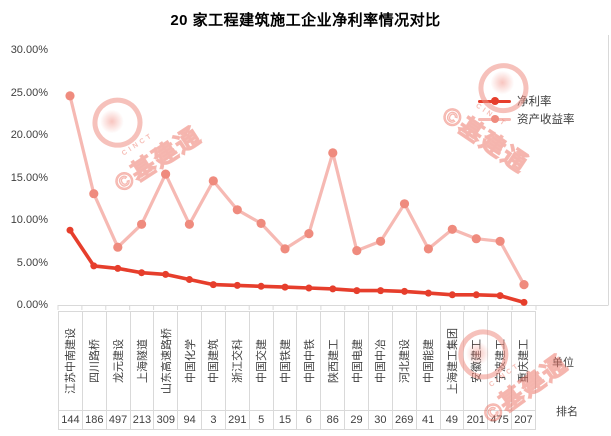 The height and width of the screenshot is (436, 611). I want to click on y-axis-tick: 0.00%, so click(32, 305).